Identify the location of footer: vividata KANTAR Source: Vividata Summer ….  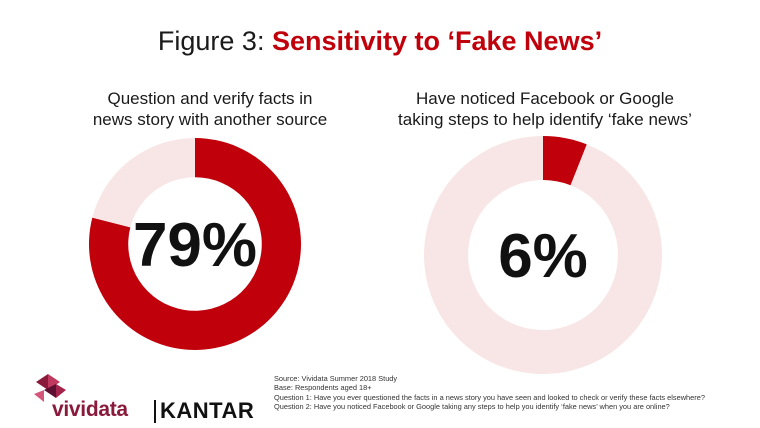
(380, 400).